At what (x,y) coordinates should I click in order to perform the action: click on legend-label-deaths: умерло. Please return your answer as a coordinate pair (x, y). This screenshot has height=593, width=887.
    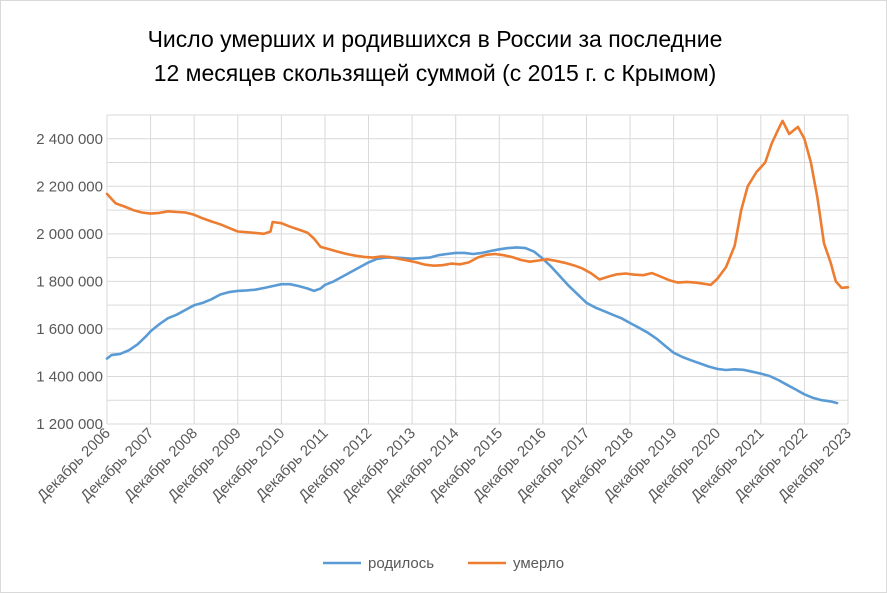
    Looking at the image, I should click on (538, 563).